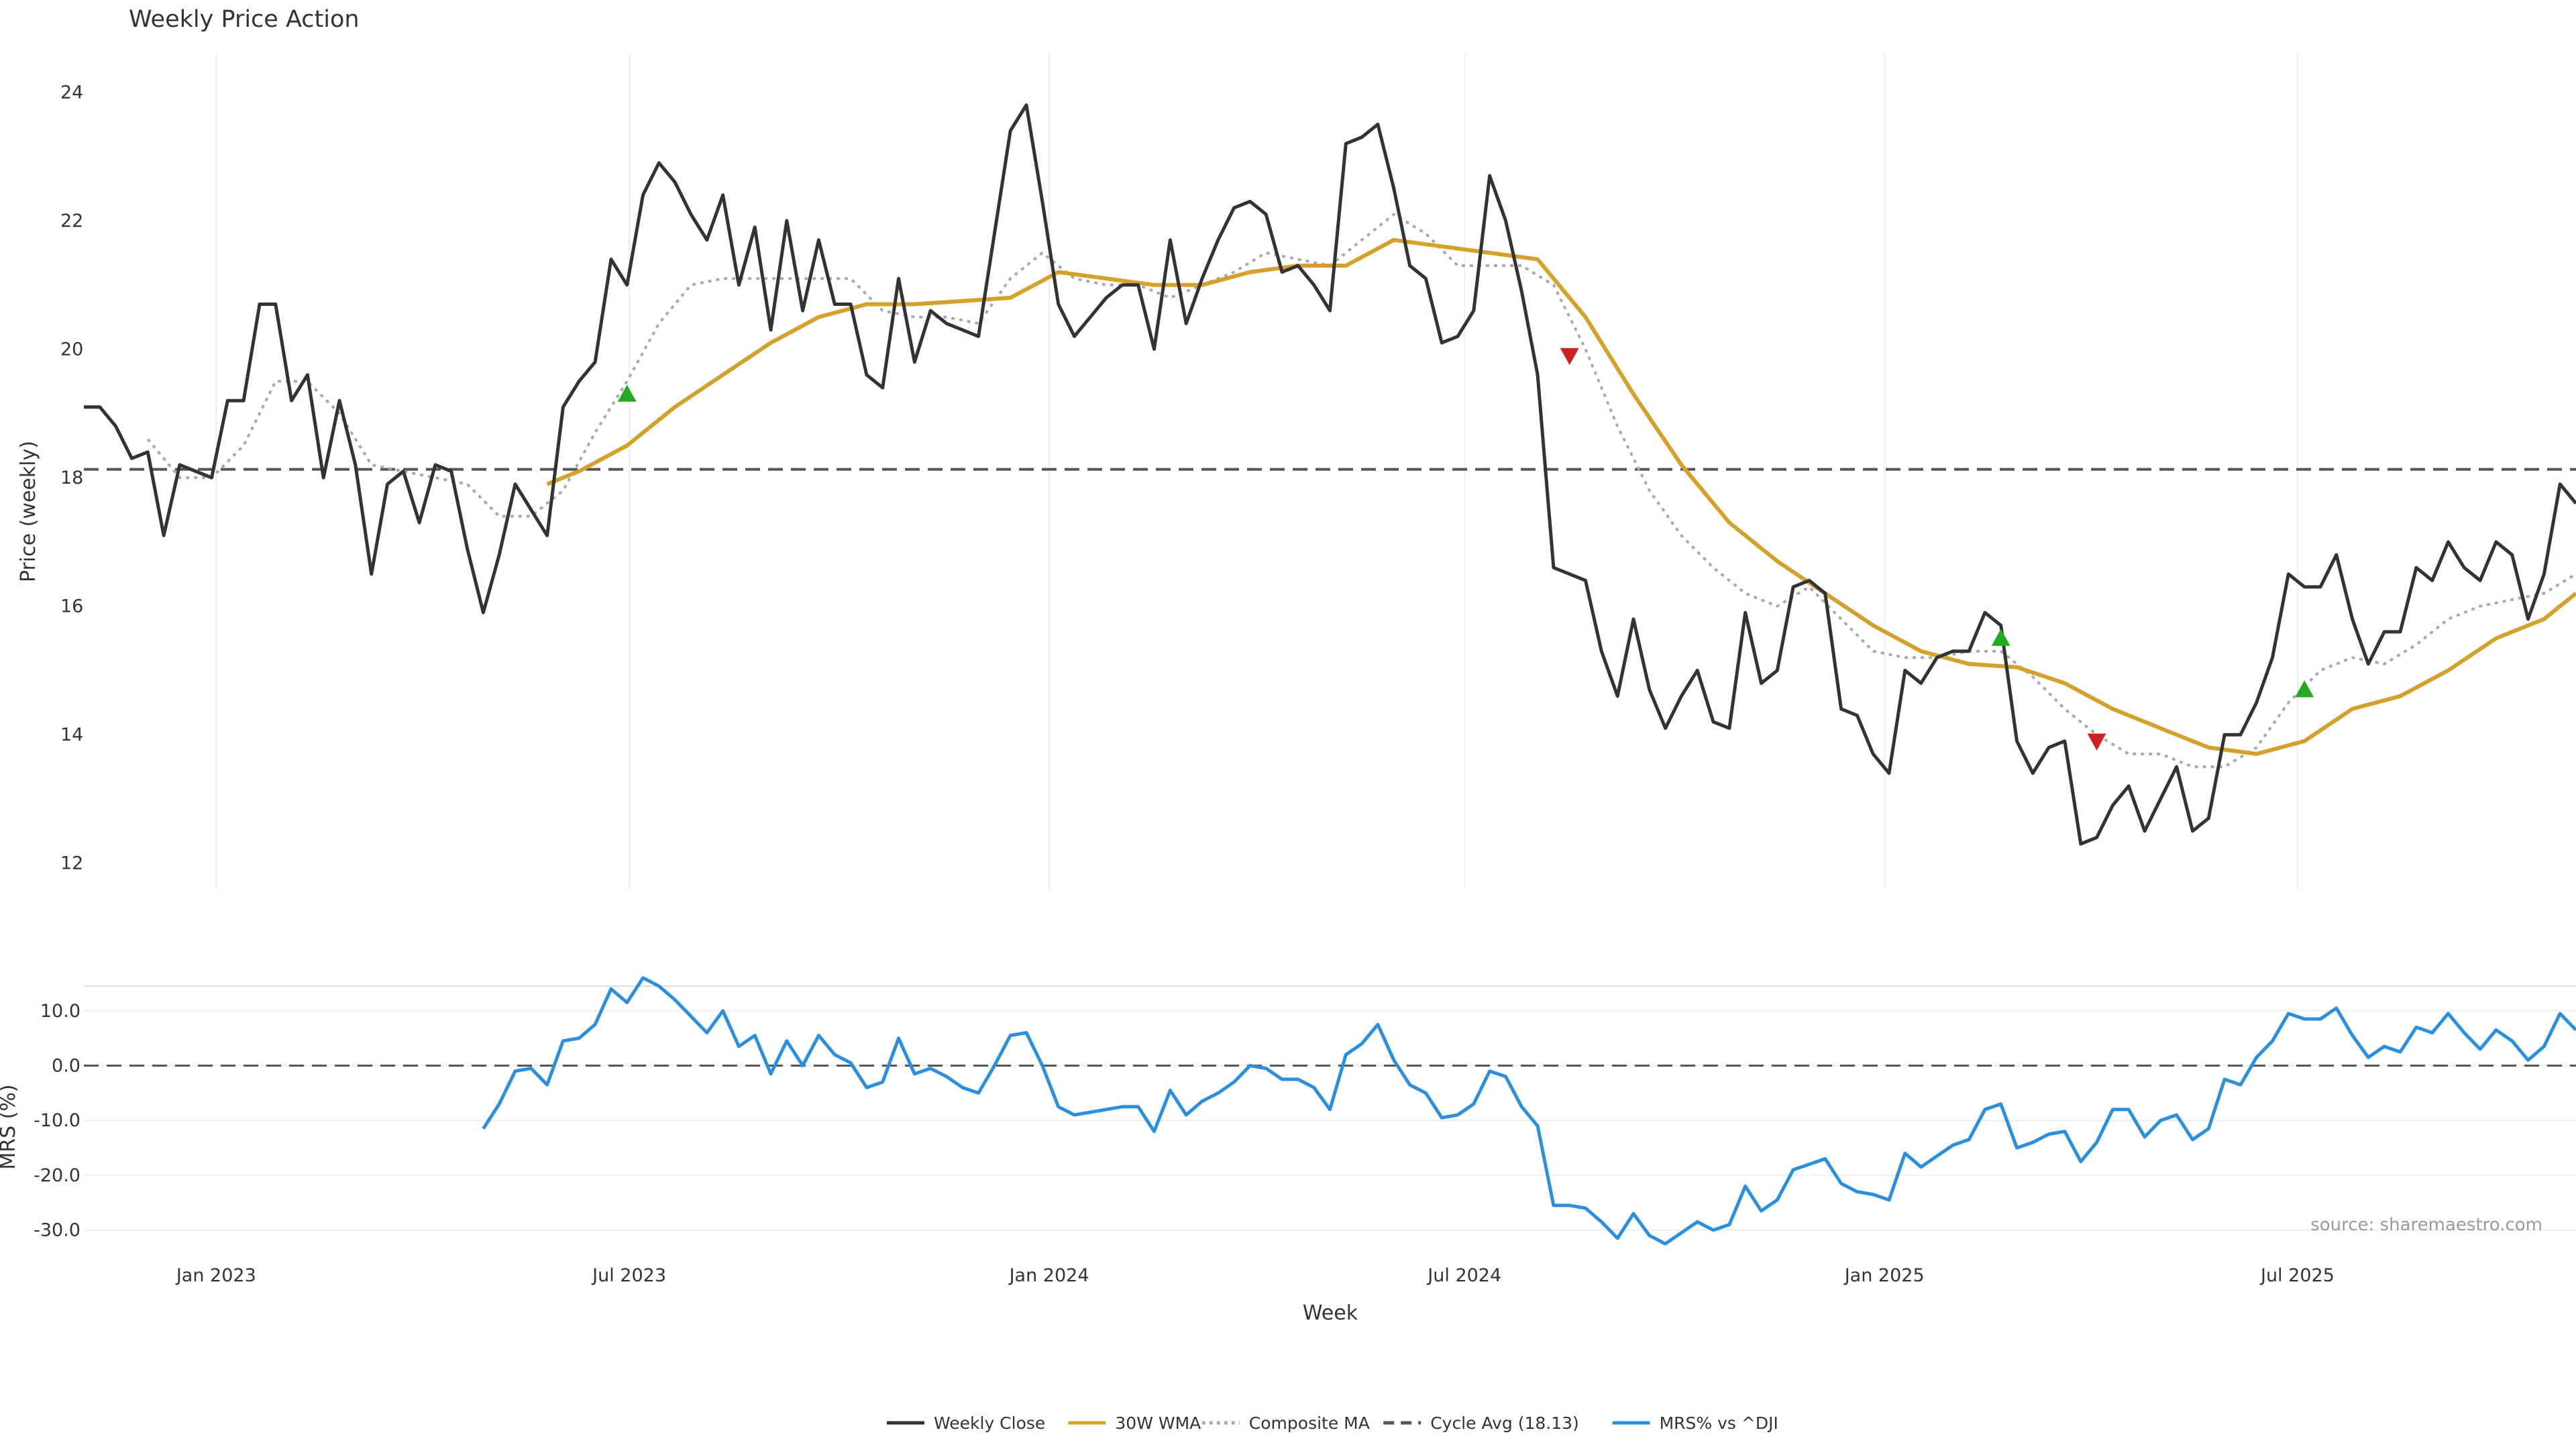  Describe the element at coordinates (2426, 1225) in the screenshot. I see `source-credit: source: sharemaestro.com` at that location.